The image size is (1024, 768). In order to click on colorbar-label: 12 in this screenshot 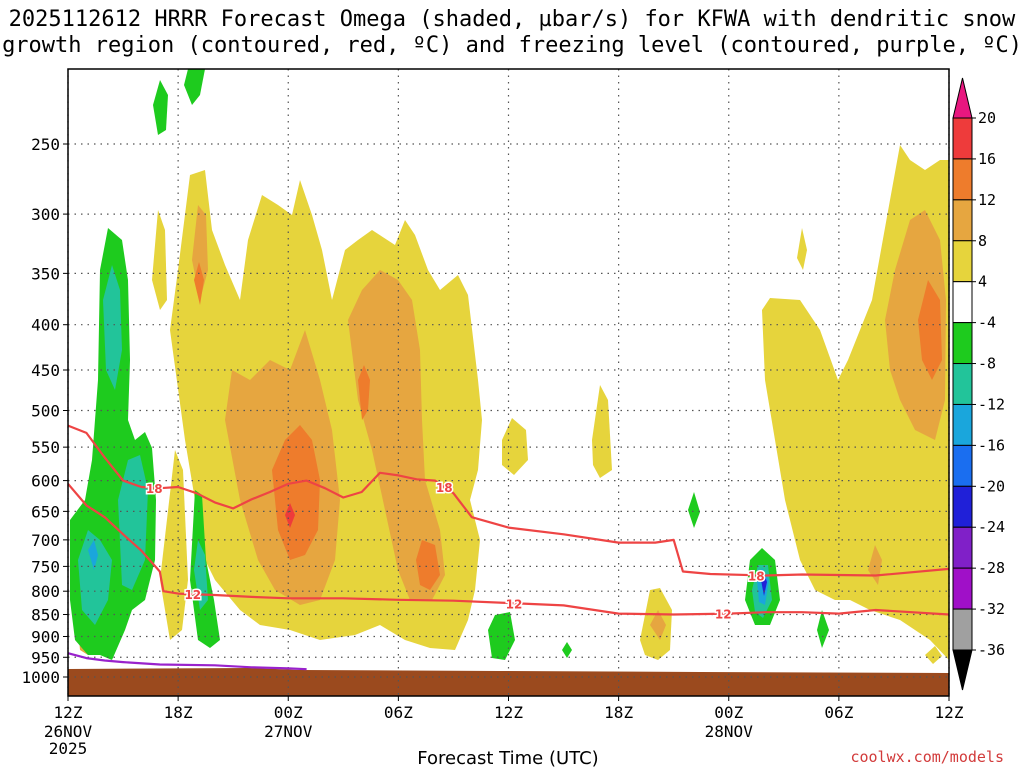, I will do `click(987, 200)`.